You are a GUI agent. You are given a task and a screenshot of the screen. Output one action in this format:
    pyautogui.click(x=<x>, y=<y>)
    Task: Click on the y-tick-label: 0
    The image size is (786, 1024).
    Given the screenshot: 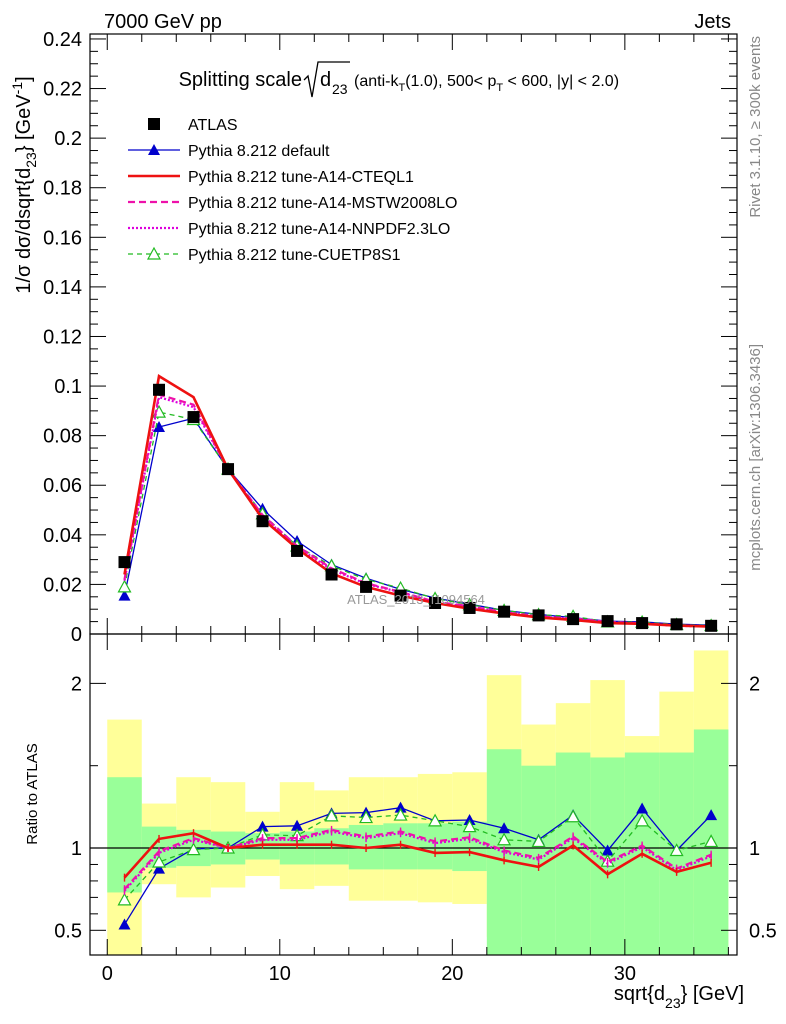 What is the action you would take?
    pyautogui.click(x=76, y=635)
    